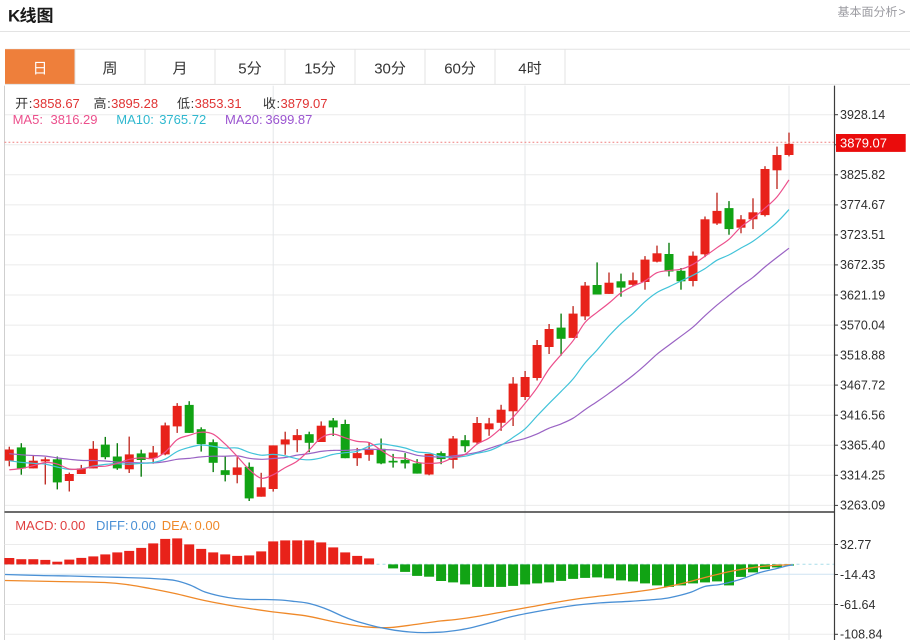 Image resolution: width=910 pixels, height=643 pixels. I want to click on svg-text: -61.64, so click(857, 605).